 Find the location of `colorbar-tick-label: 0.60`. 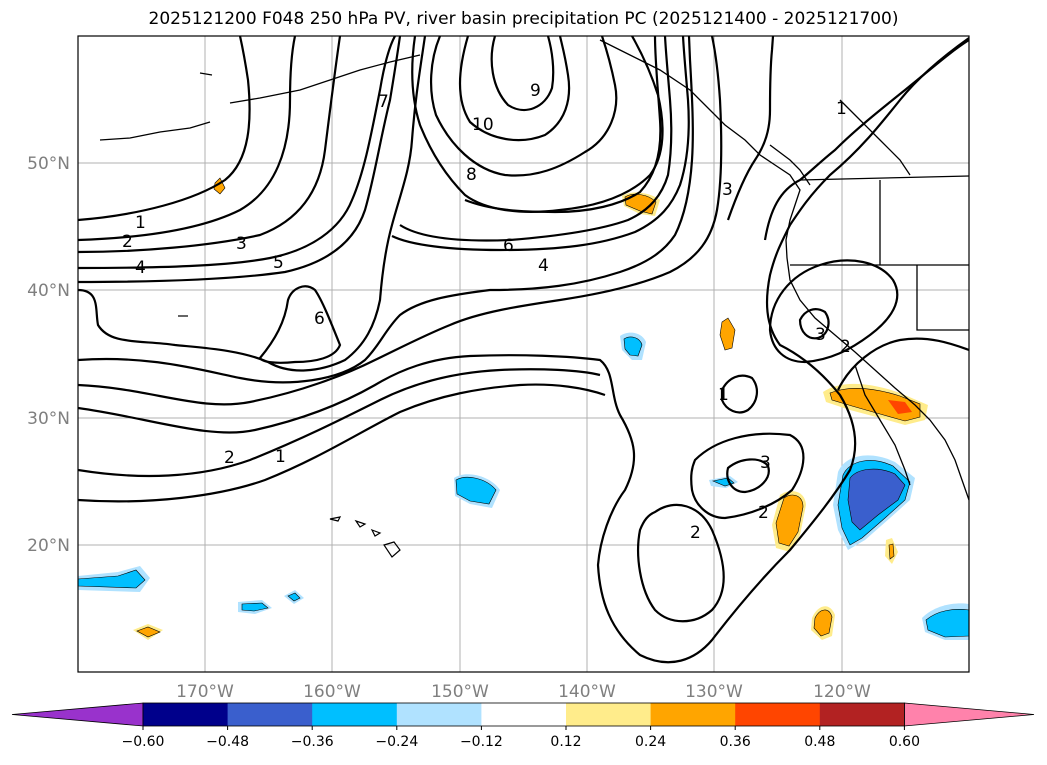

colorbar-tick-label: 0.60 is located at coordinates (904, 742).